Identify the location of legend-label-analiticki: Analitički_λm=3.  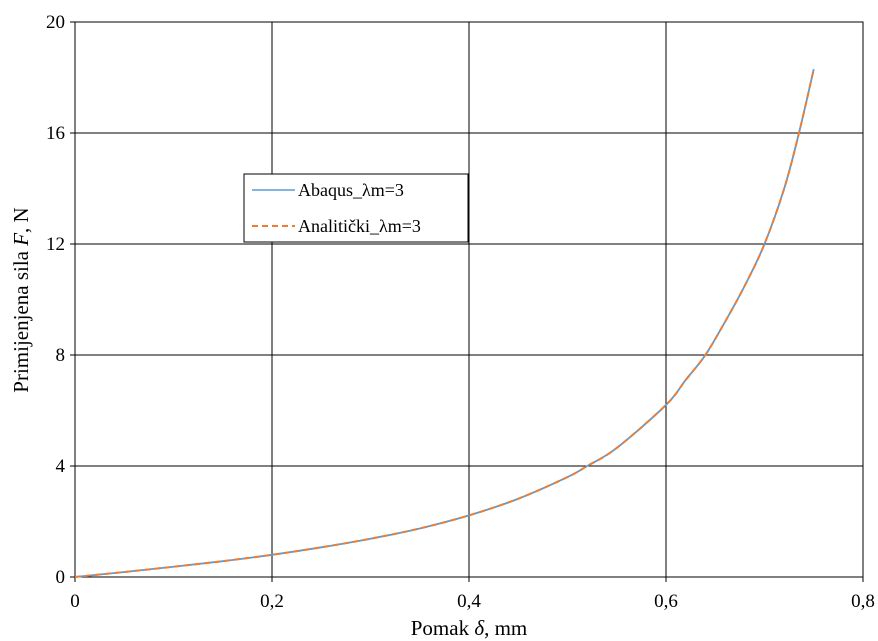
(359, 226).